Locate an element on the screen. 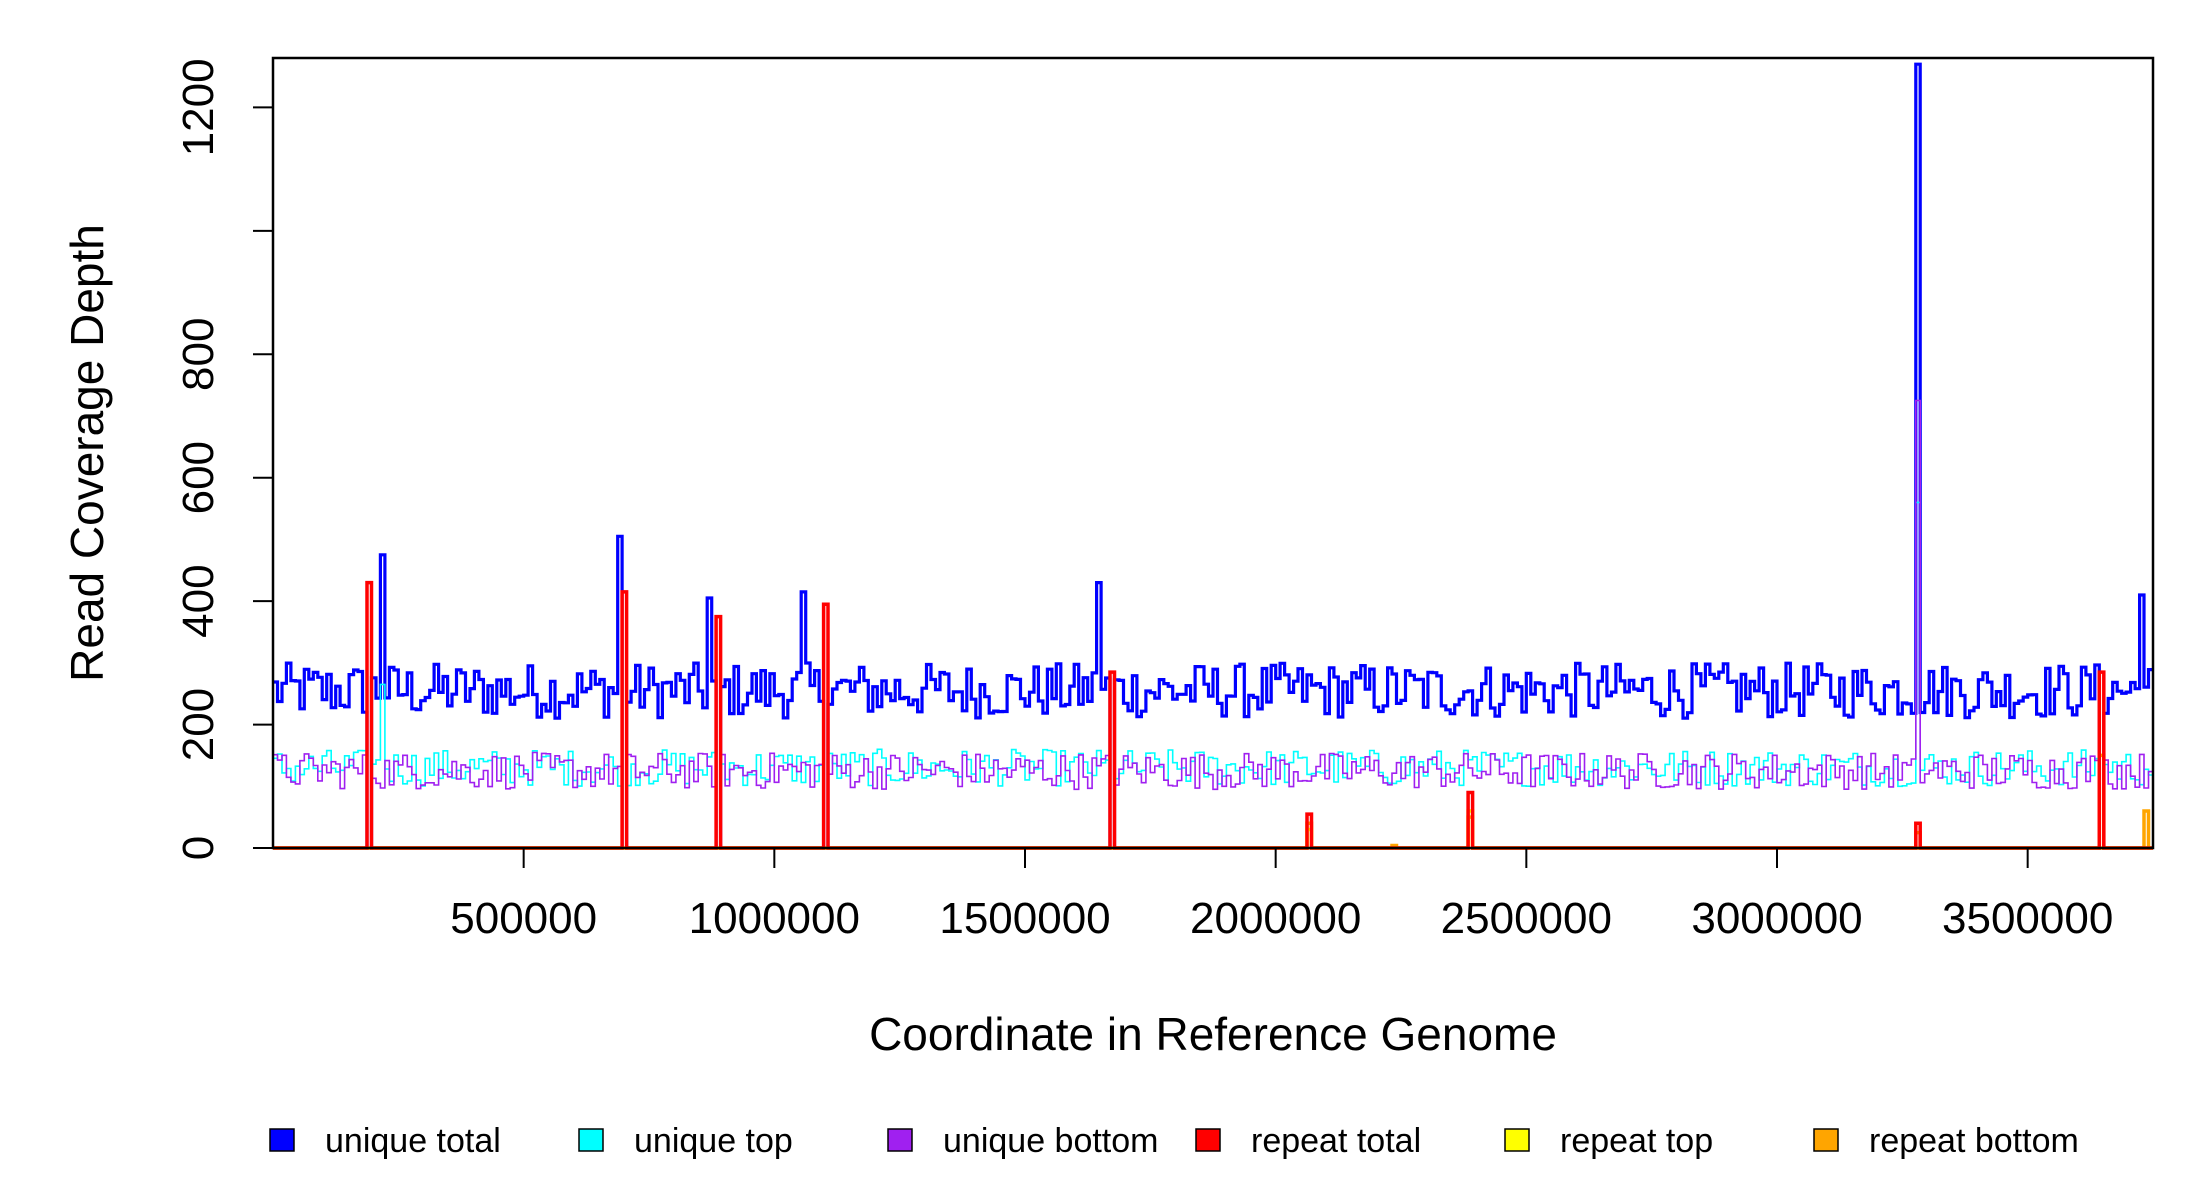 Image resolution: width=2200 pixels, height=1200 pixels. x-tick-label: 3000000 is located at coordinates (1776, 918).